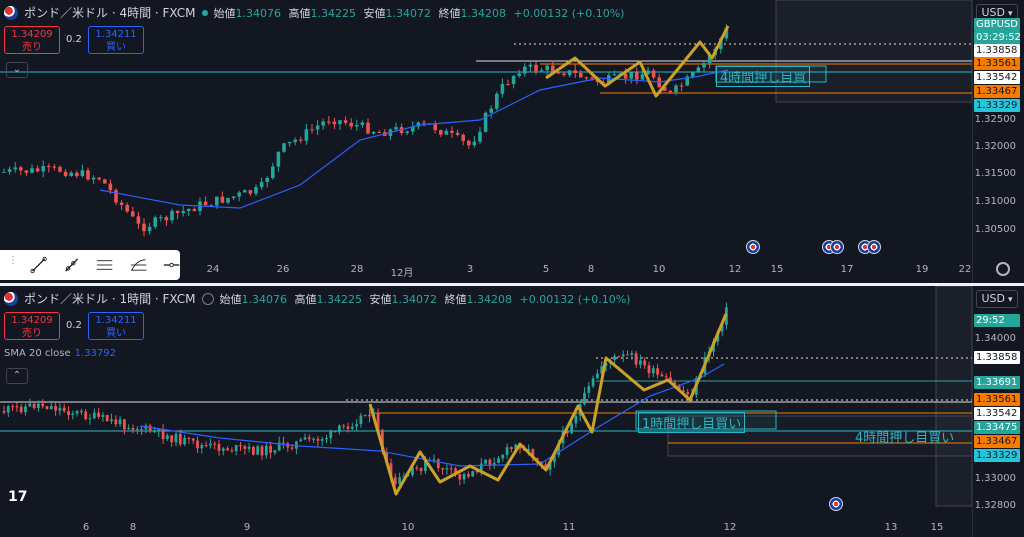 The height and width of the screenshot is (537, 1024). I want to click on zigzag-line, so click(548, 404).